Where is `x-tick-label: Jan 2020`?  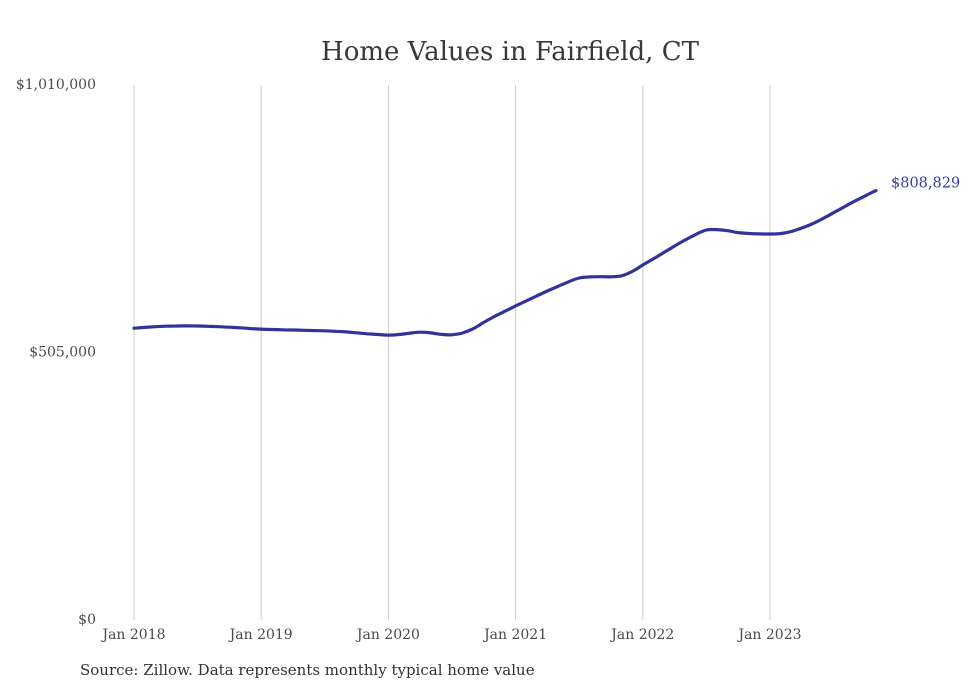
x-tick-label: Jan 2020 is located at coordinates (387, 635).